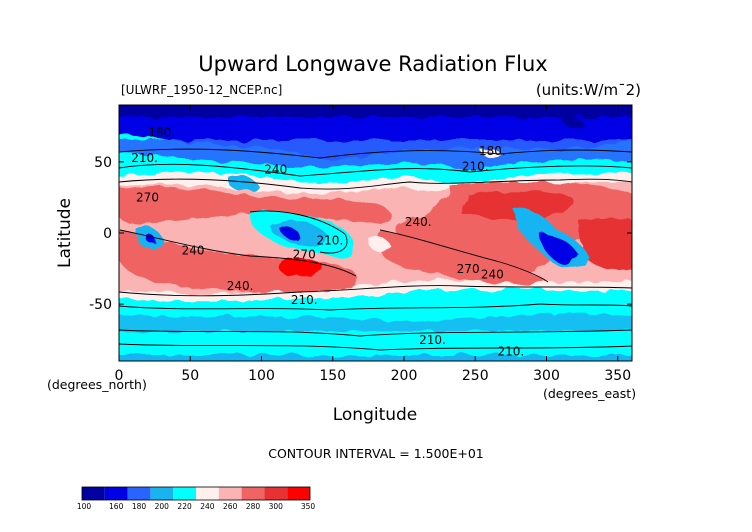  Describe the element at coordinates (100, 305) in the screenshot. I see `y-tick-label: -50` at that location.